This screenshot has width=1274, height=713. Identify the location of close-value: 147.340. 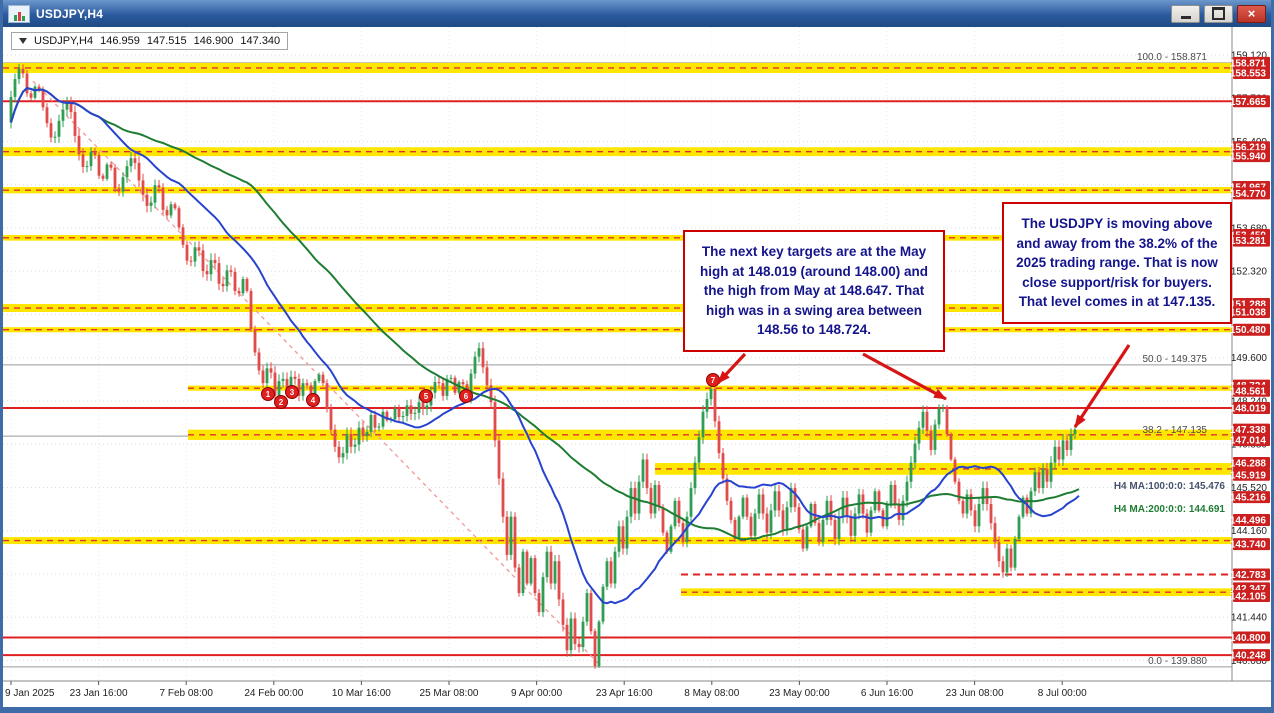
(260, 41).